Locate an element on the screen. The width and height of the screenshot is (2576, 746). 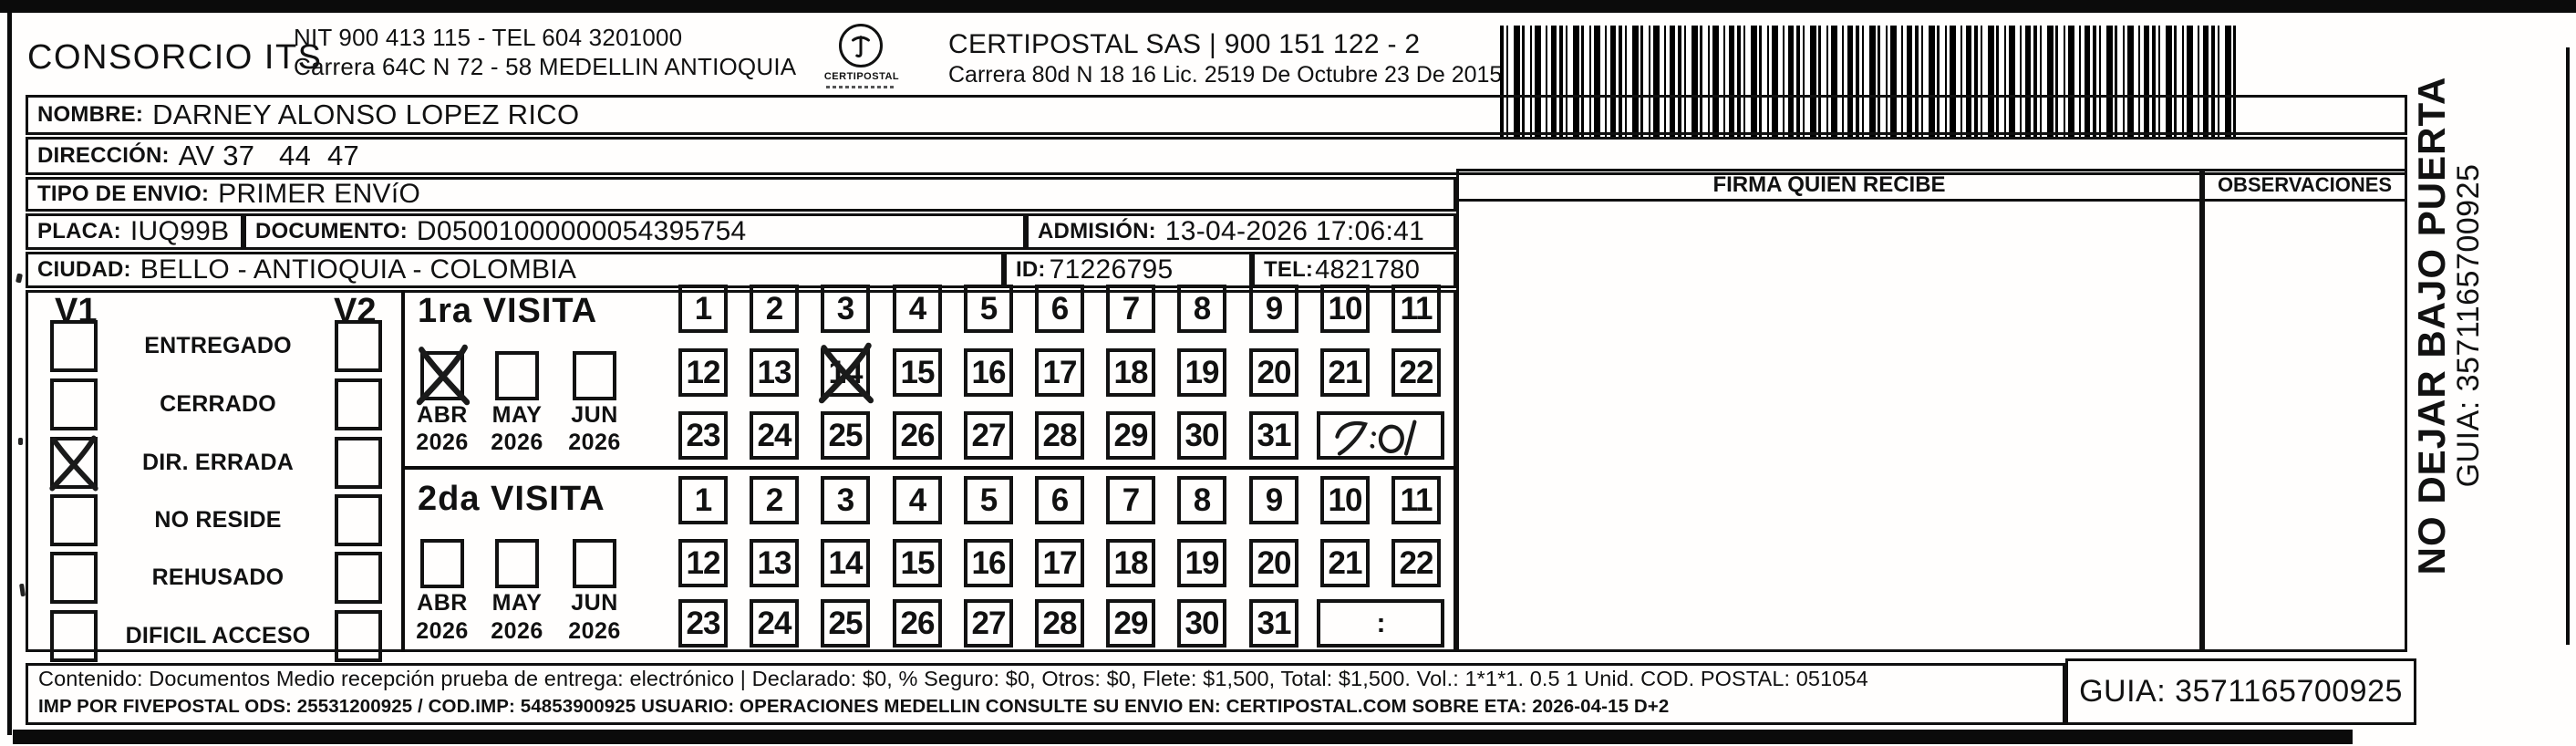
v1-checkbox-dificil-acceso is located at coordinates (74, 636).